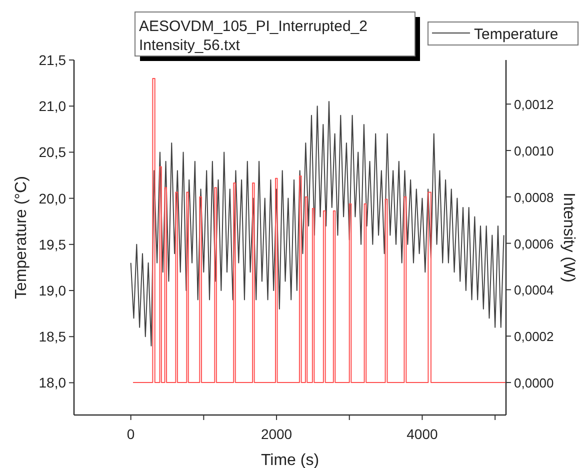  I want to click on y-tick-label: 18,0, so click(52, 382).